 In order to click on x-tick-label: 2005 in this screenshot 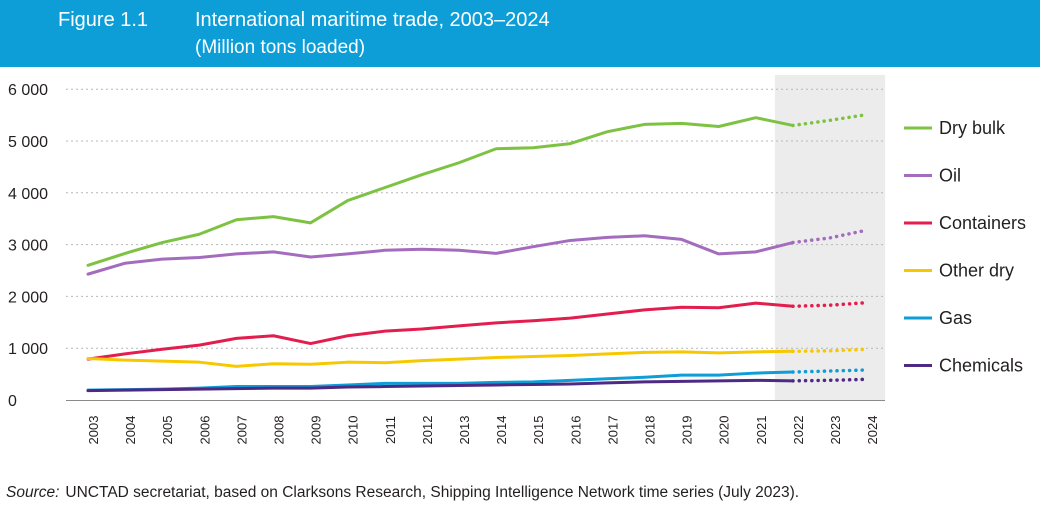, I will do `click(167, 430)`.